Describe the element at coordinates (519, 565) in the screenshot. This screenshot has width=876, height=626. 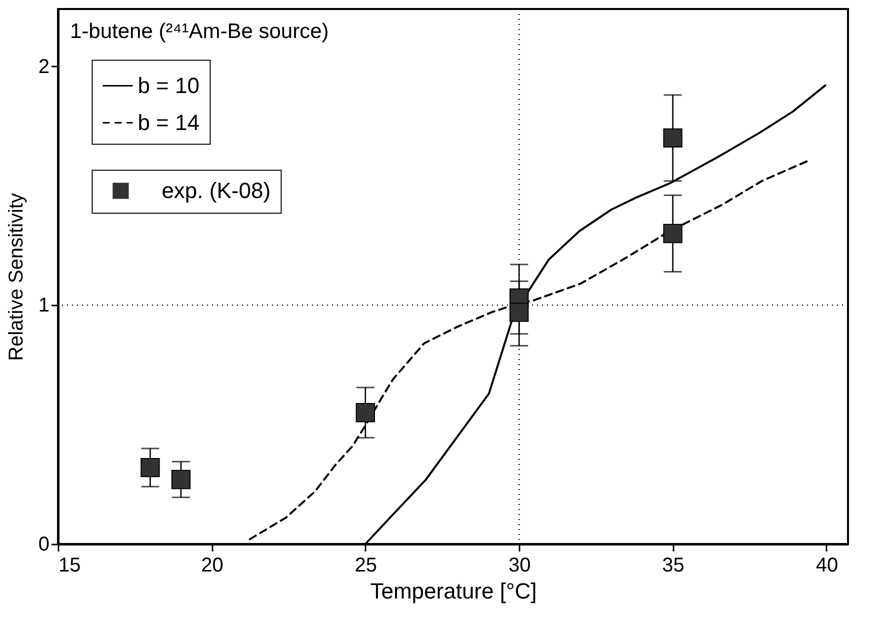
I see `x-tick-label: 30` at that location.